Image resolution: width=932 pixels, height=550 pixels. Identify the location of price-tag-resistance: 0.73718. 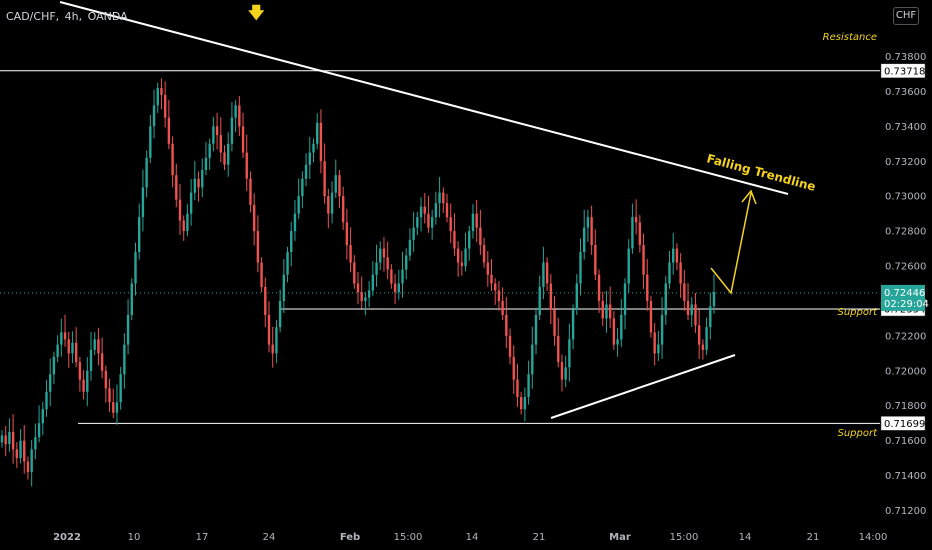
(903, 71).